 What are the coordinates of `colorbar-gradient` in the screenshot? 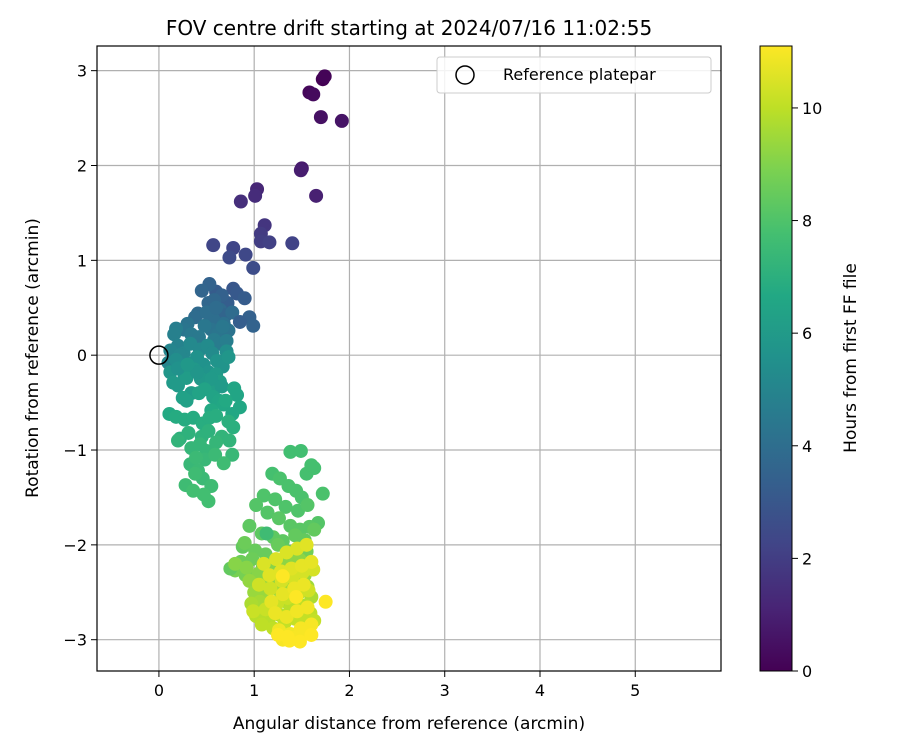 It's located at (776, 358).